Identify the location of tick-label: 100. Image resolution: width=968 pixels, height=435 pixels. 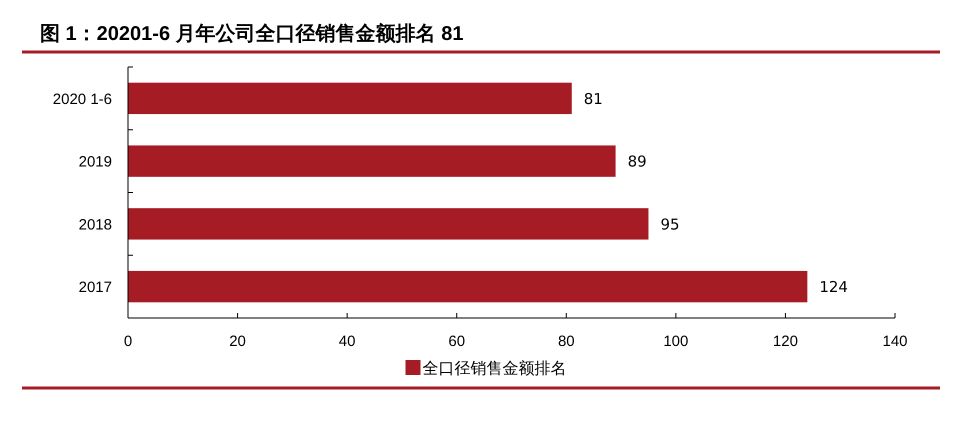
(675, 341).